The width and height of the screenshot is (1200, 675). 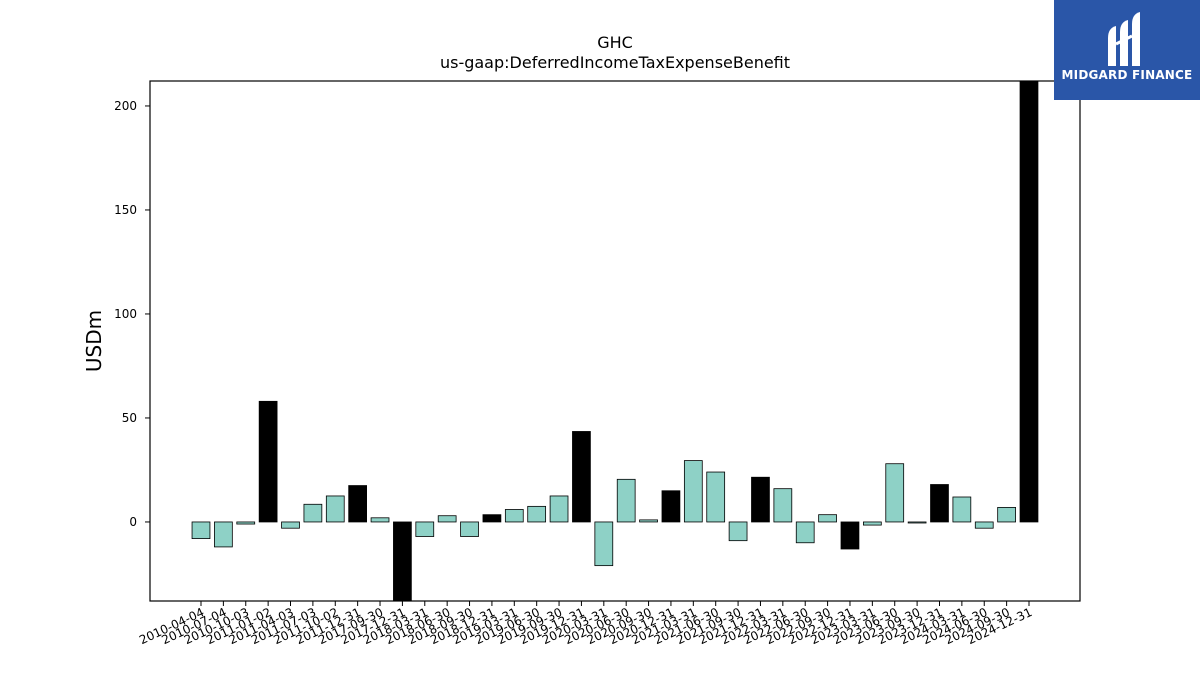 I want to click on logo-text: MIDGARD FINANCE, so click(x=1127, y=75).